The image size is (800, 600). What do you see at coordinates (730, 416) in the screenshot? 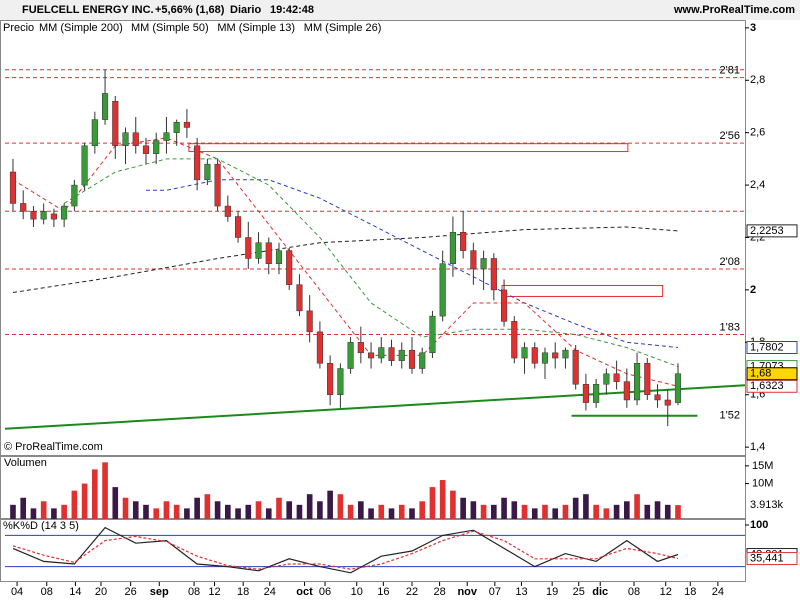
I see `support-label: 1'52` at bounding box center [730, 416].